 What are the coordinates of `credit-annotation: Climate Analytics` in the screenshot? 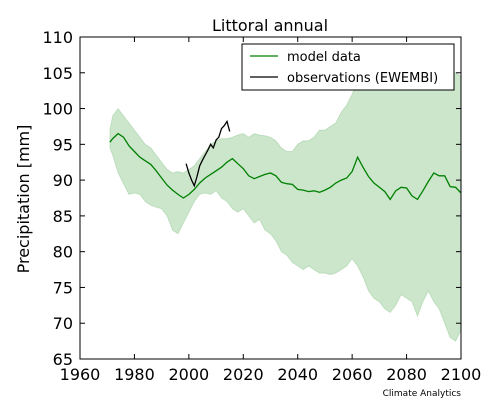 It's located at (422, 394).